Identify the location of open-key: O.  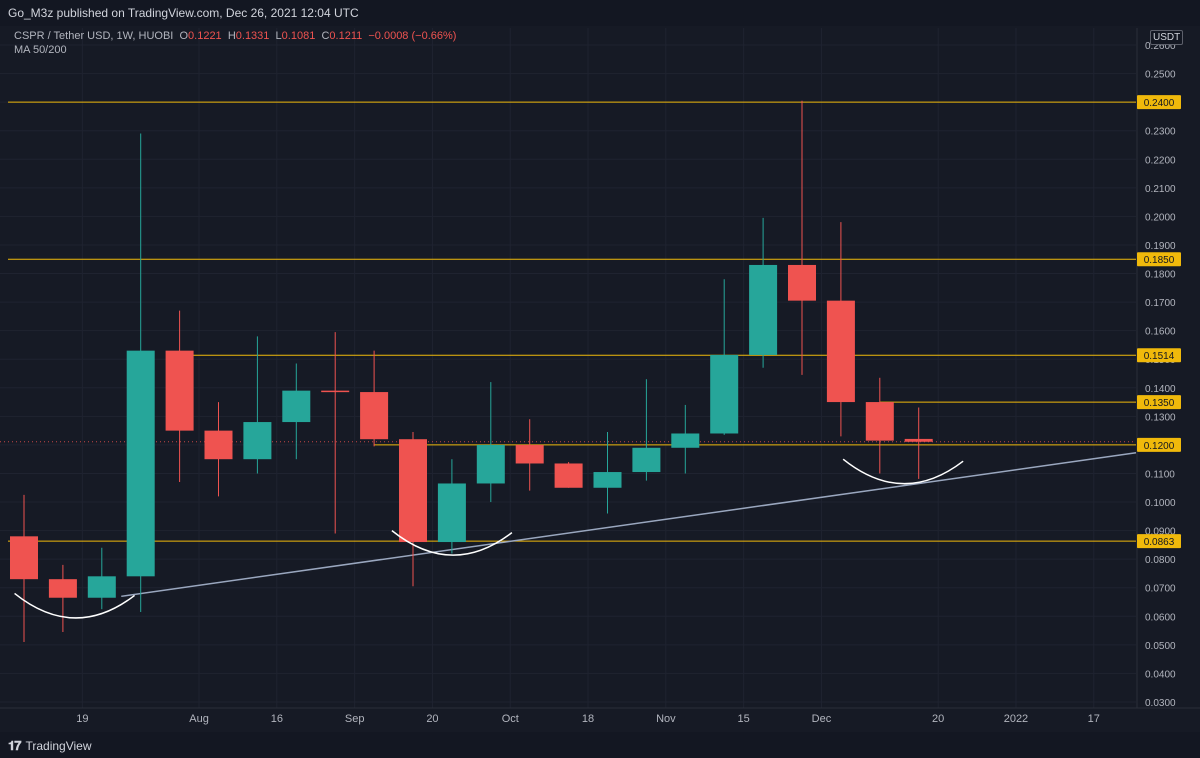
(184, 36).